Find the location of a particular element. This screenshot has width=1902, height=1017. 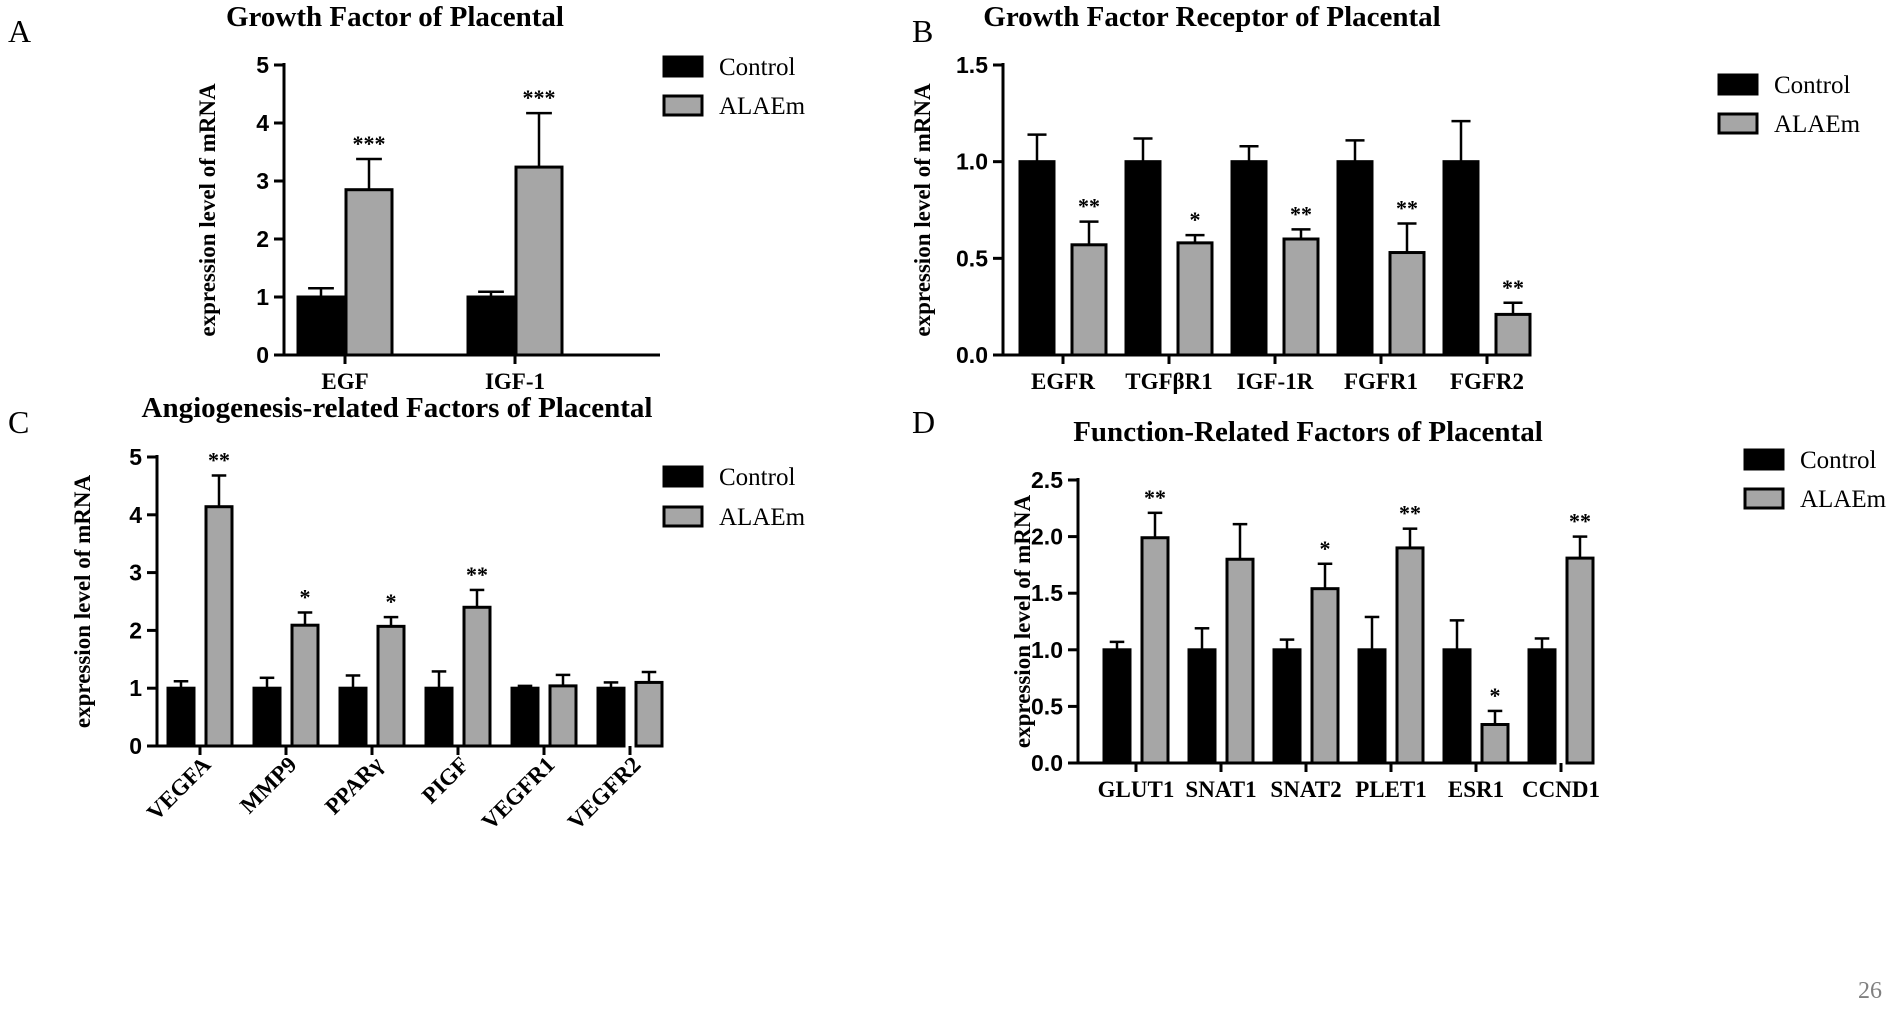

y-tick-label: 3 is located at coordinates (135, 573).